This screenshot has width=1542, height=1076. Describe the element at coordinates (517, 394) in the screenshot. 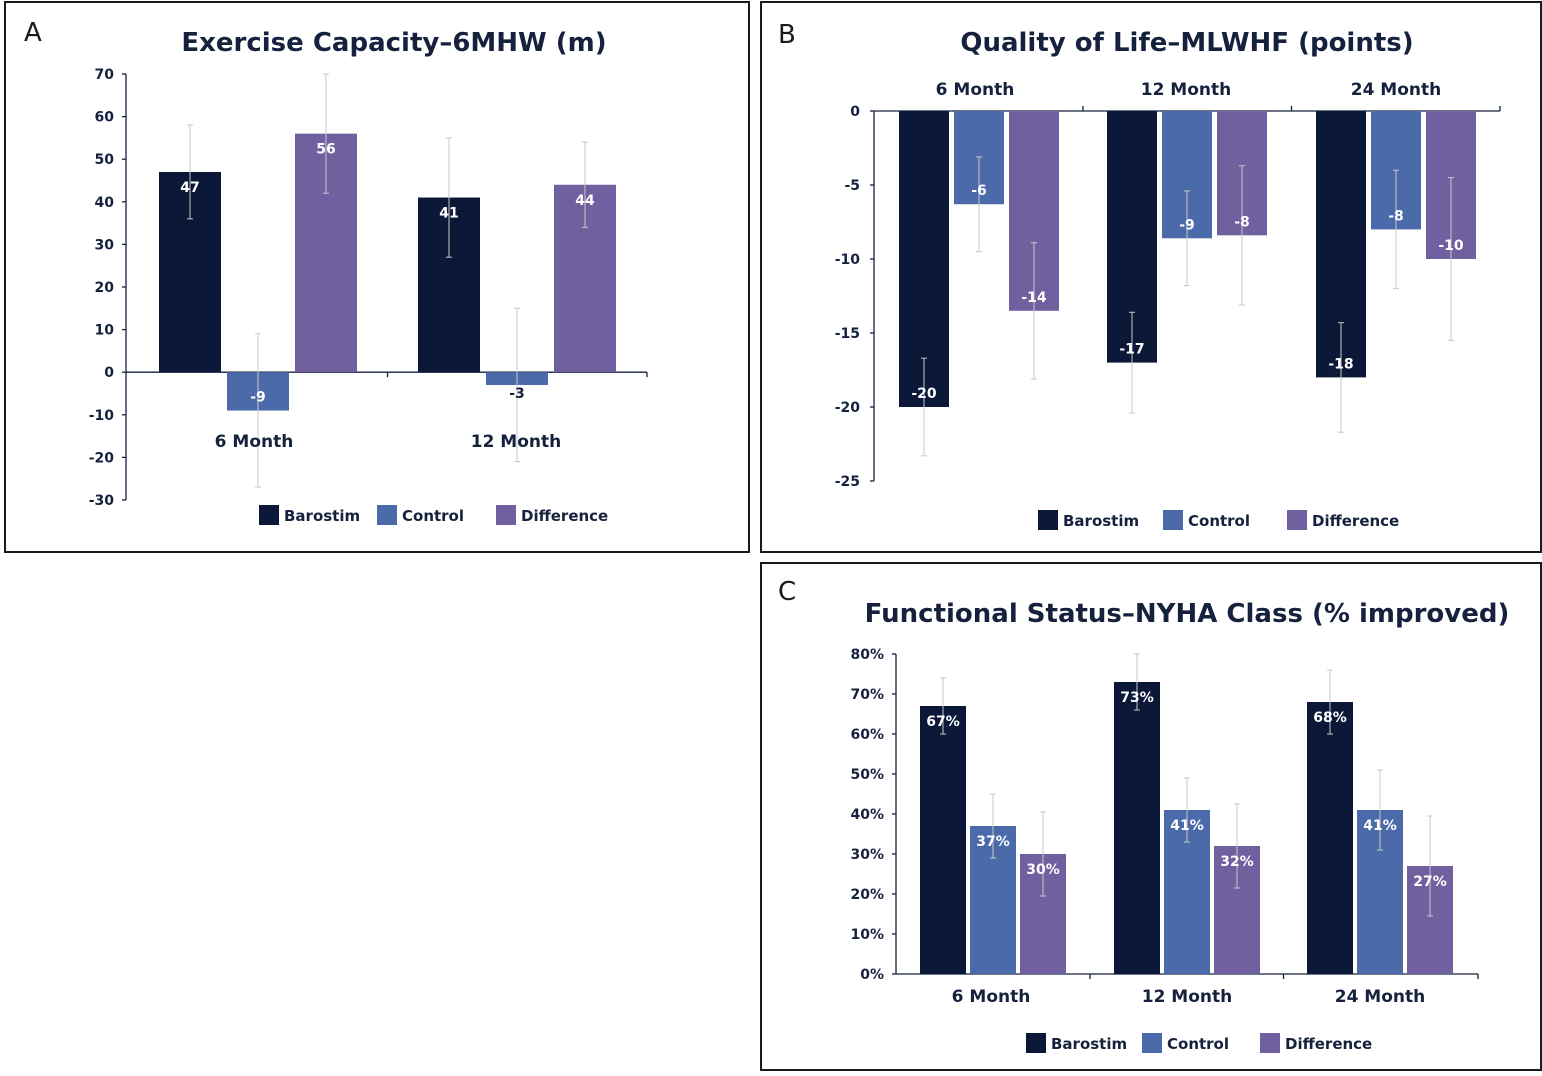

I see `data-label: -3` at that location.